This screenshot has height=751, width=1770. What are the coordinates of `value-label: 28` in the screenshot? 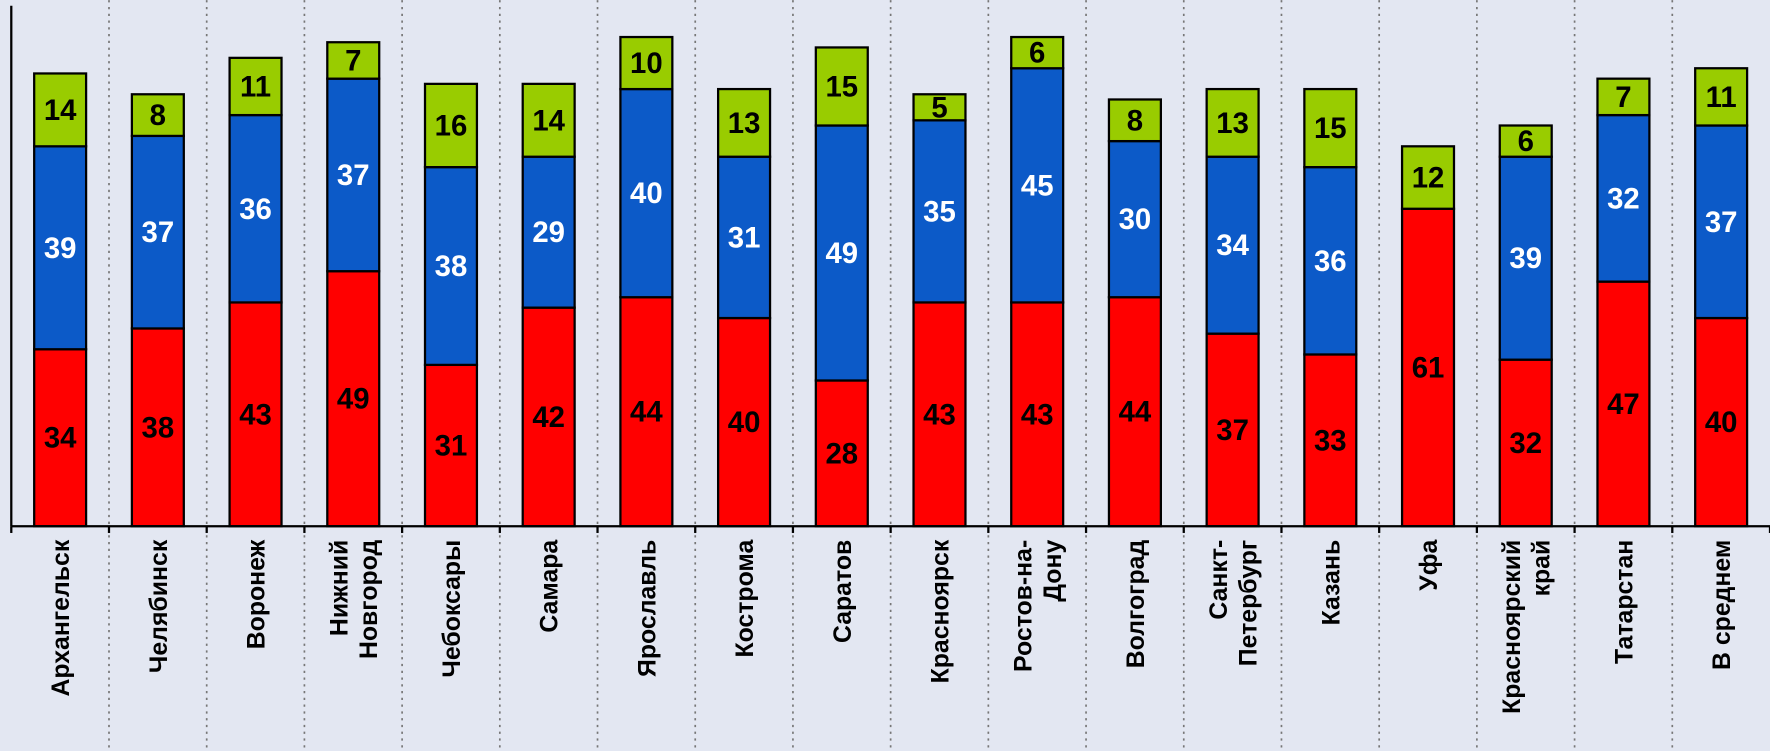 It's located at (841, 453).